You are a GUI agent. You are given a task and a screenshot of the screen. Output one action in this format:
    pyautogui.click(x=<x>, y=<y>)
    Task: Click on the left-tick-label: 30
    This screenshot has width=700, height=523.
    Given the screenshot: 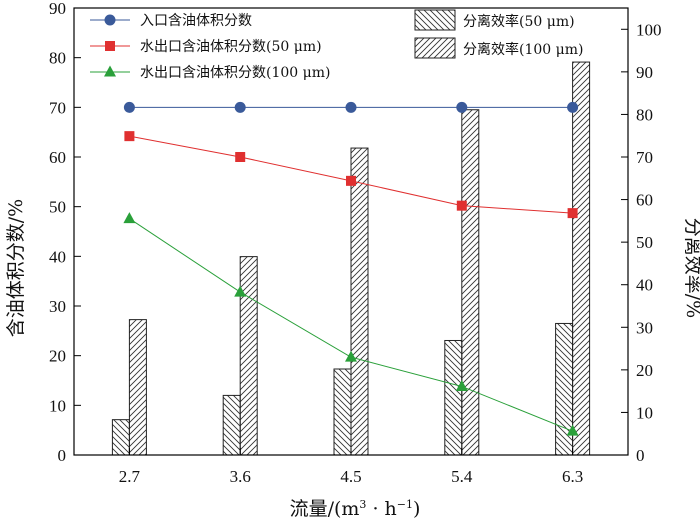 What is the action you would take?
    pyautogui.click(x=57, y=306)
    